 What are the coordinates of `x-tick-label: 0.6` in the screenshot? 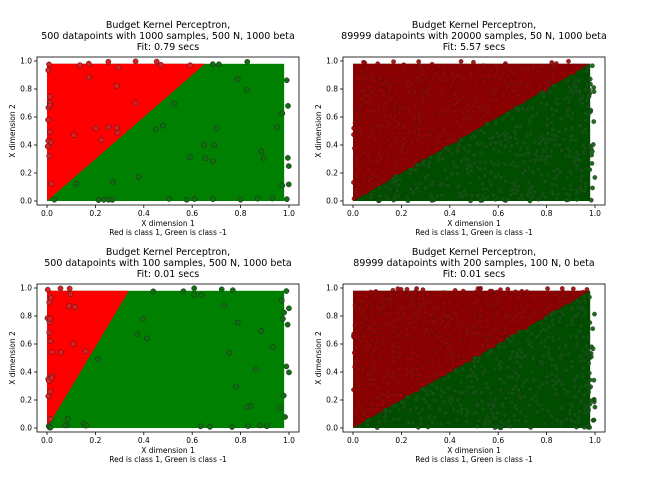 It's located at (192, 213).